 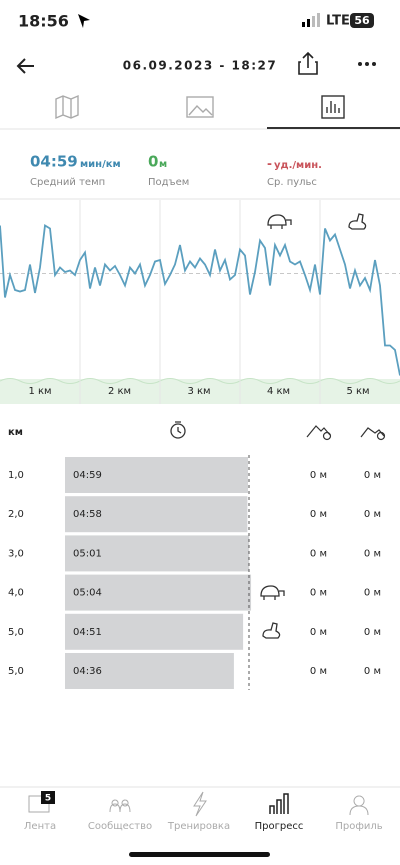 What do you see at coordinates (120, 806) in the screenshot?
I see `community-icon` at bounding box center [120, 806].